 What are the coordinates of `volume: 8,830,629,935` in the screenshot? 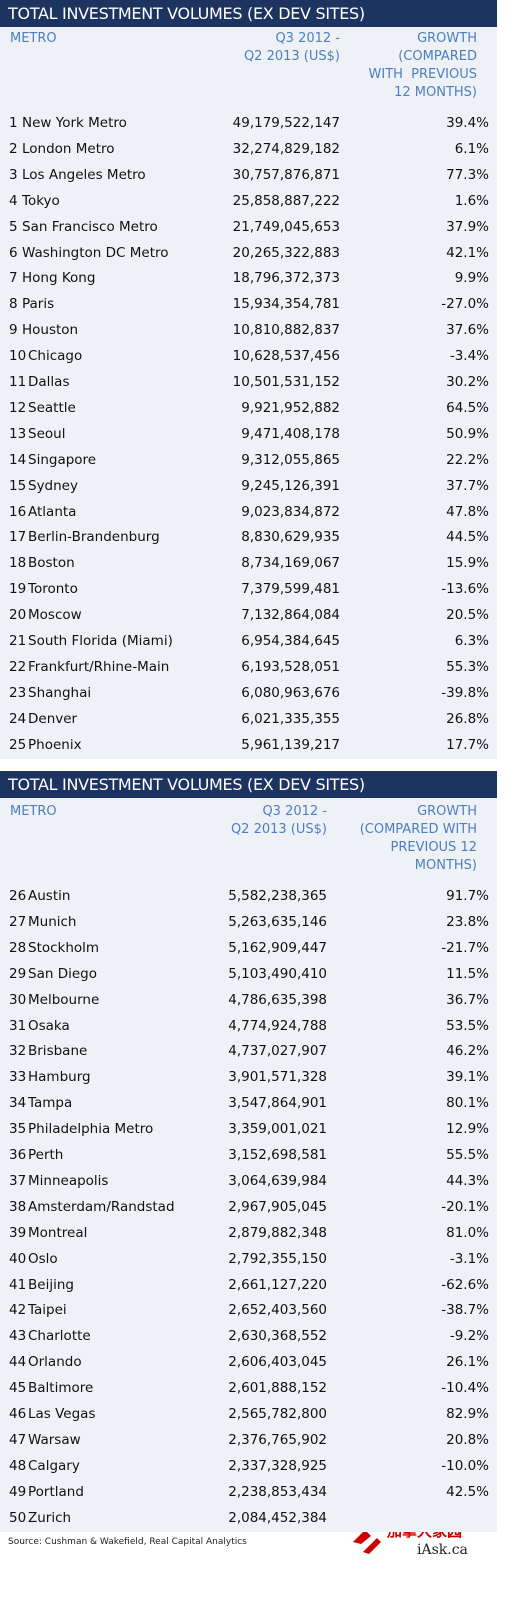 It's located at (290, 537).